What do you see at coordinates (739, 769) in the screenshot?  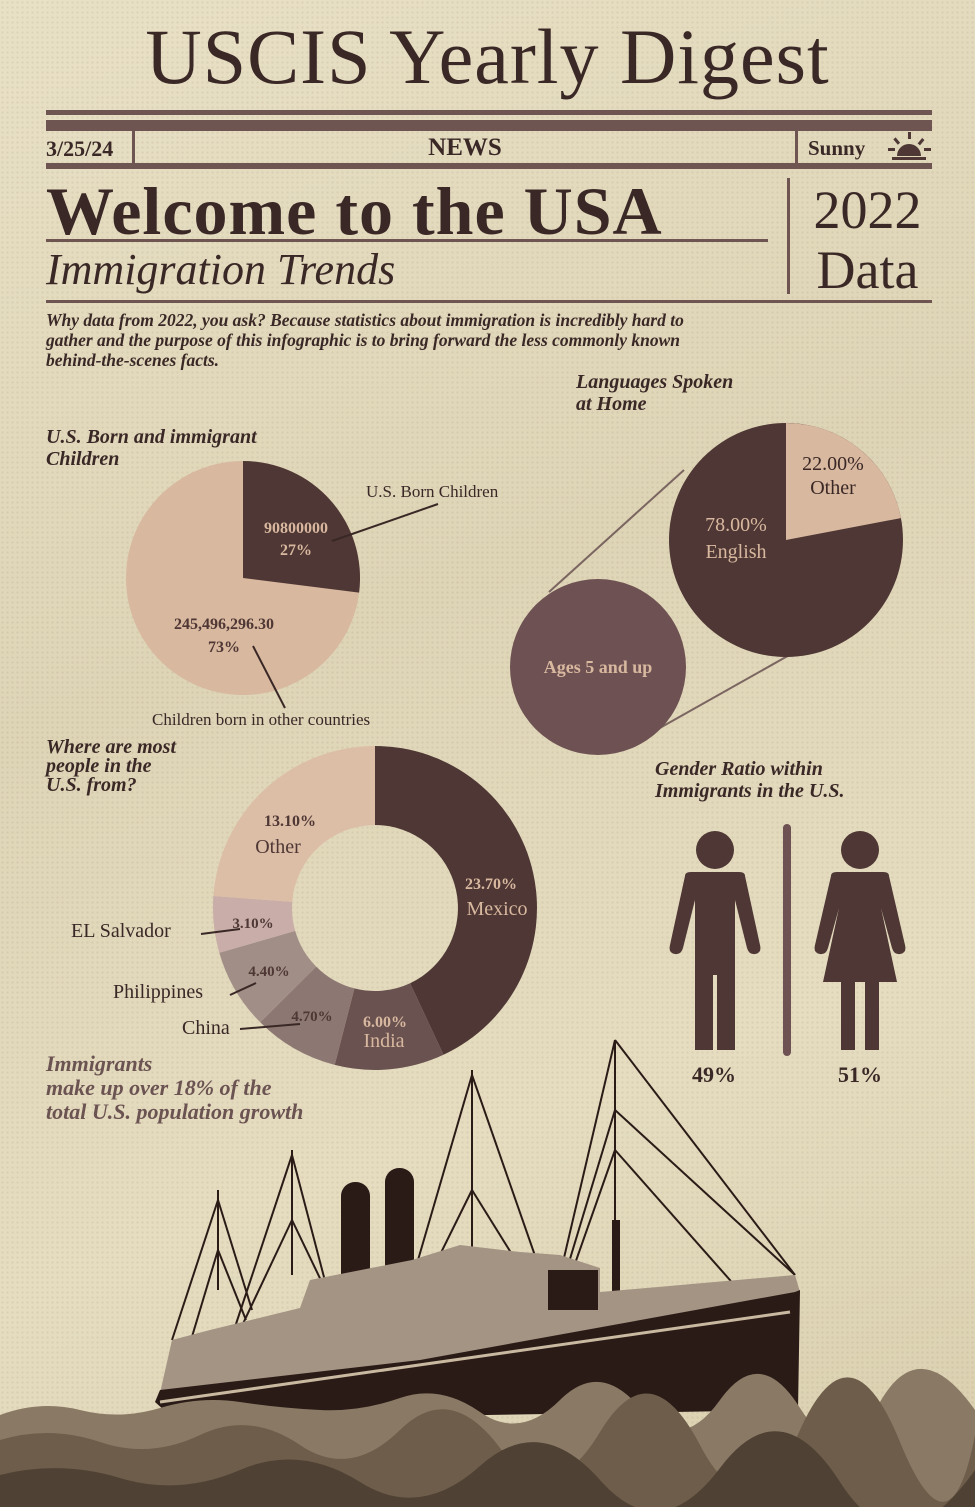 I see `gender-title-line1: Gender Ratio within` at bounding box center [739, 769].